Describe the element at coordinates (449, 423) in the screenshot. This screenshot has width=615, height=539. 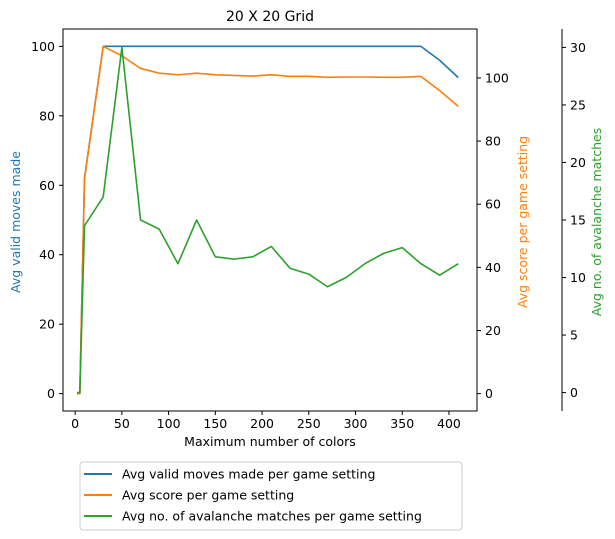
I see `x-tick-label: 400` at that location.